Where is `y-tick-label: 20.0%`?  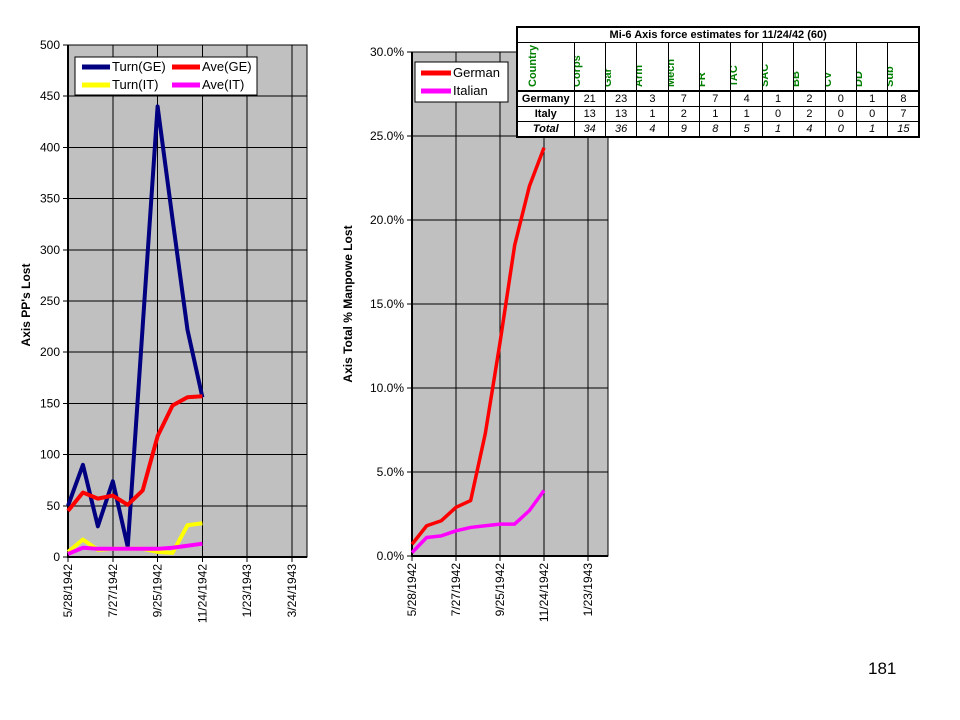
y-tick-label: 20.0% is located at coordinates (387, 220).